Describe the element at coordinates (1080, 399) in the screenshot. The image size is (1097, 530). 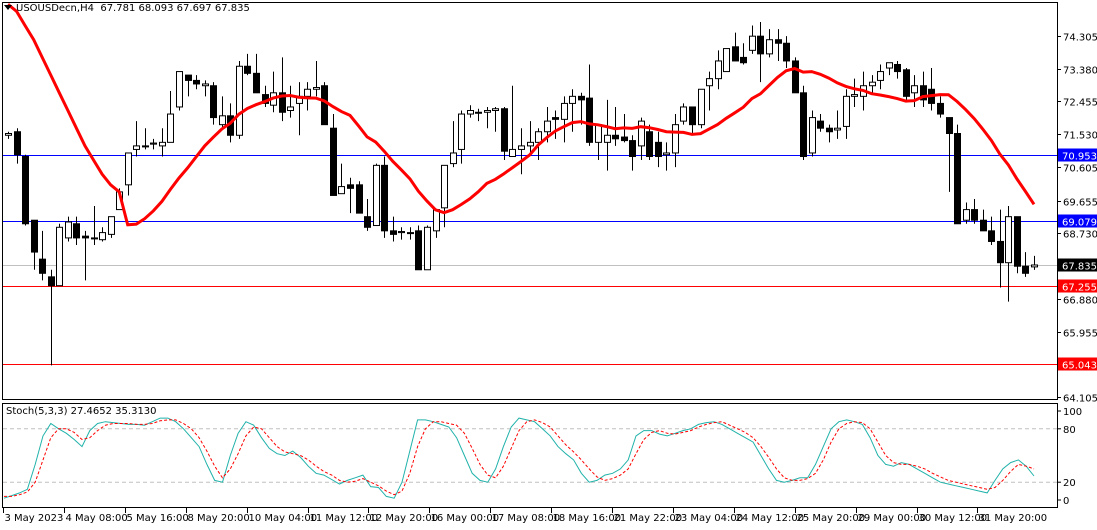
I see `price-tick-label: 64.105` at that location.